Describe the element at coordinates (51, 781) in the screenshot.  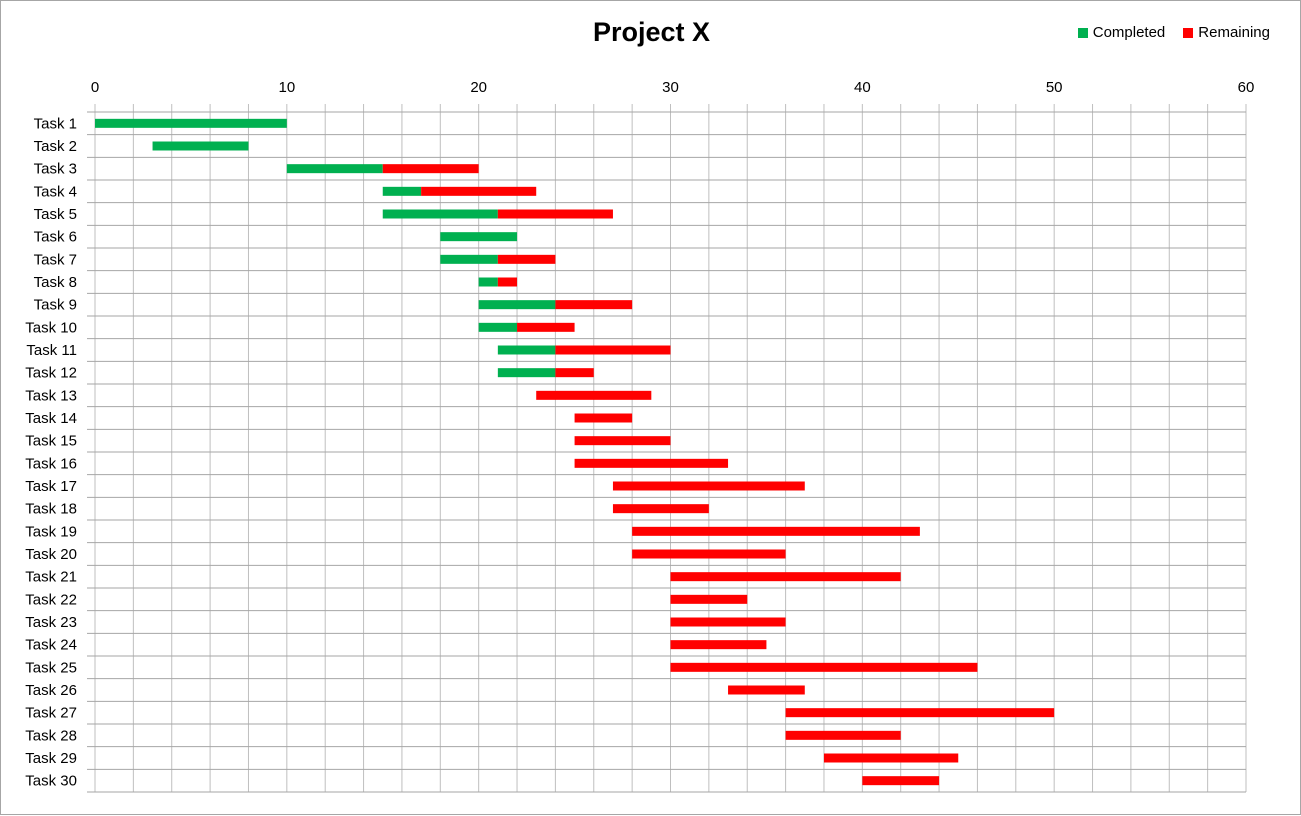
I see `task-label: Task 30` at that location.